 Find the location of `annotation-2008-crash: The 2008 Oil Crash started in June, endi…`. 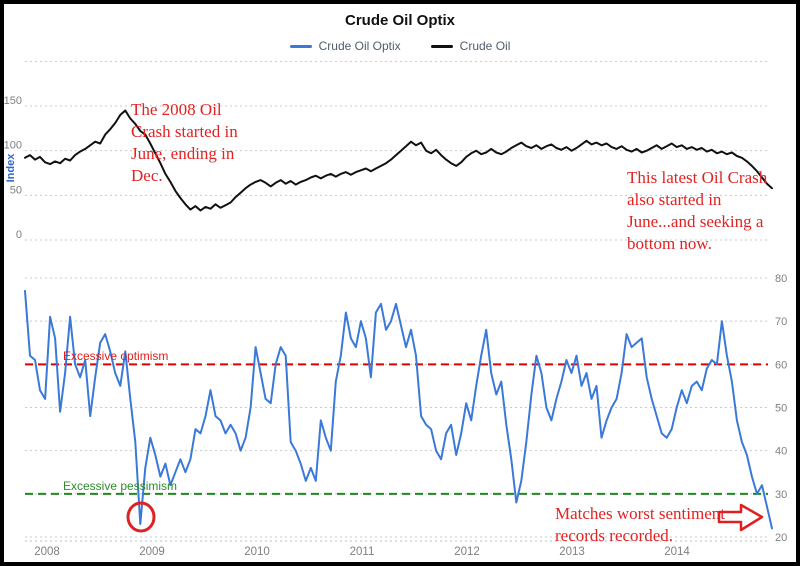

annotation-2008-crash: The 2008 Oil Crash started in June, endi… is located at coordinates (184, 142).